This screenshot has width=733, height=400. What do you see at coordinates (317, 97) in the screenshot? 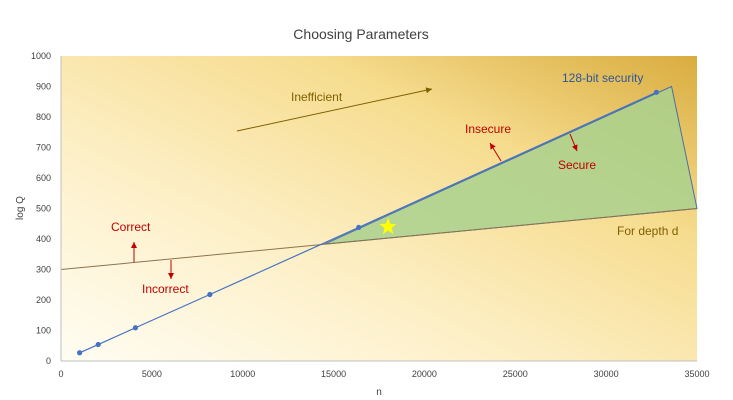
I see `inefficient-label: Inefficient` at bounding box center [317, 97].